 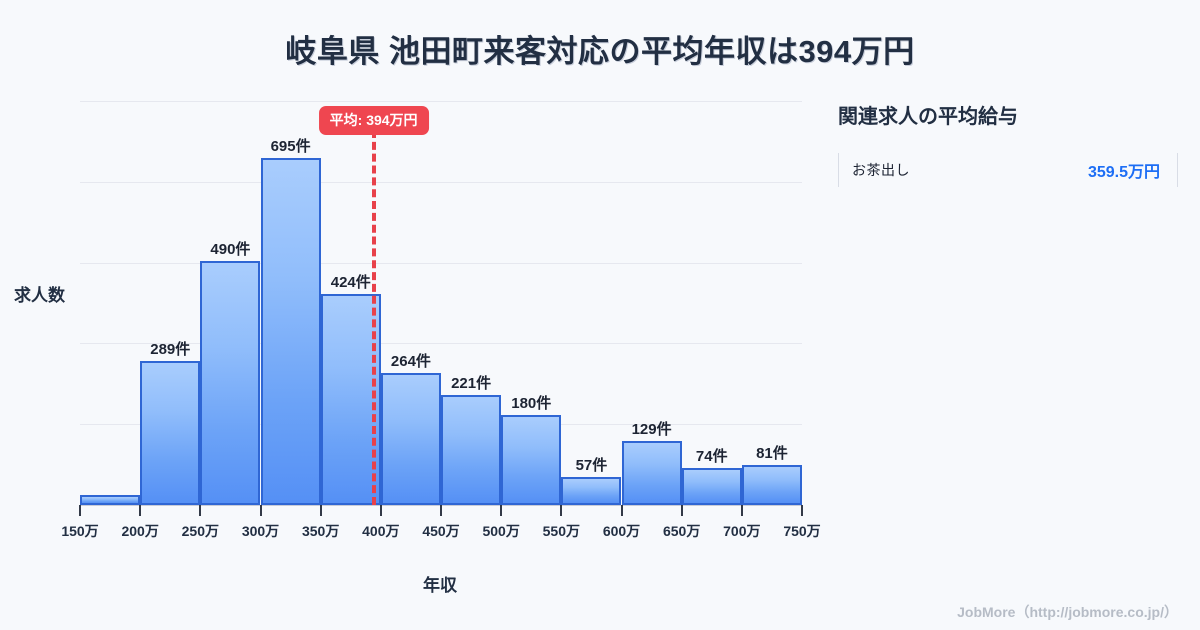 What do you see at coordinates (1008, 170) in the screenshot?
I see `salary-row: お茶出し 359.5万円` at bounding box center [1008, 170].